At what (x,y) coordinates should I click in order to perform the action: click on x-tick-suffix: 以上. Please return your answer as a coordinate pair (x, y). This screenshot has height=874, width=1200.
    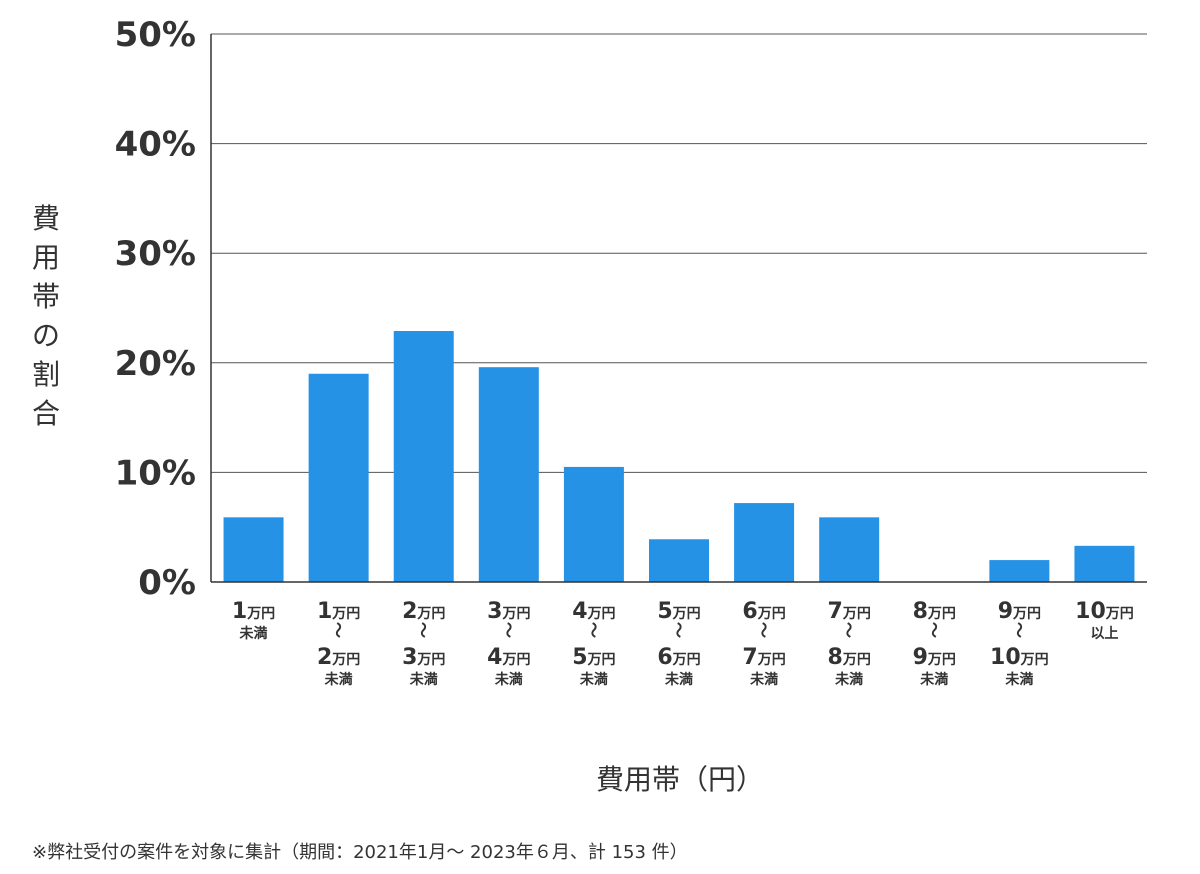
    Looking at the image, I should click on (1104, 634).